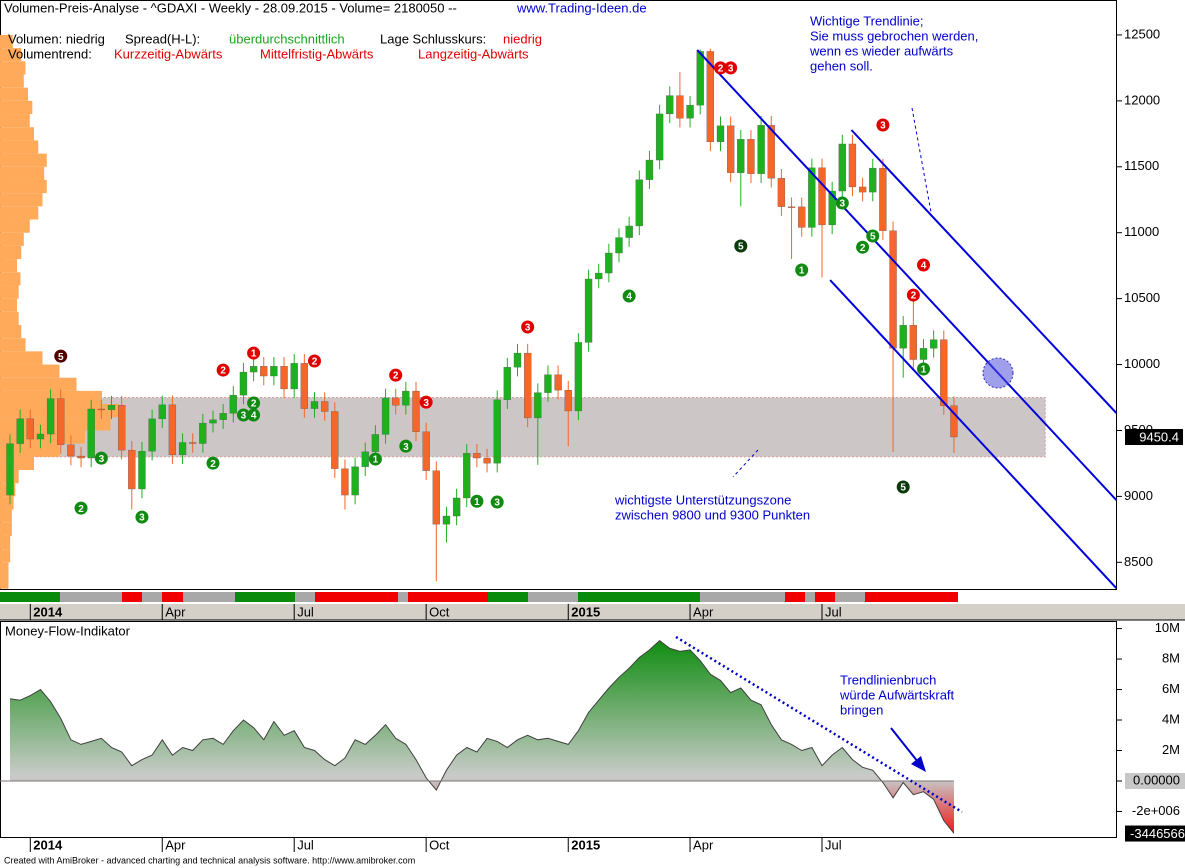  Describe the element at coordinates (833, 611) in the screenshot. I see `x-tick-label: Jul` at that location.